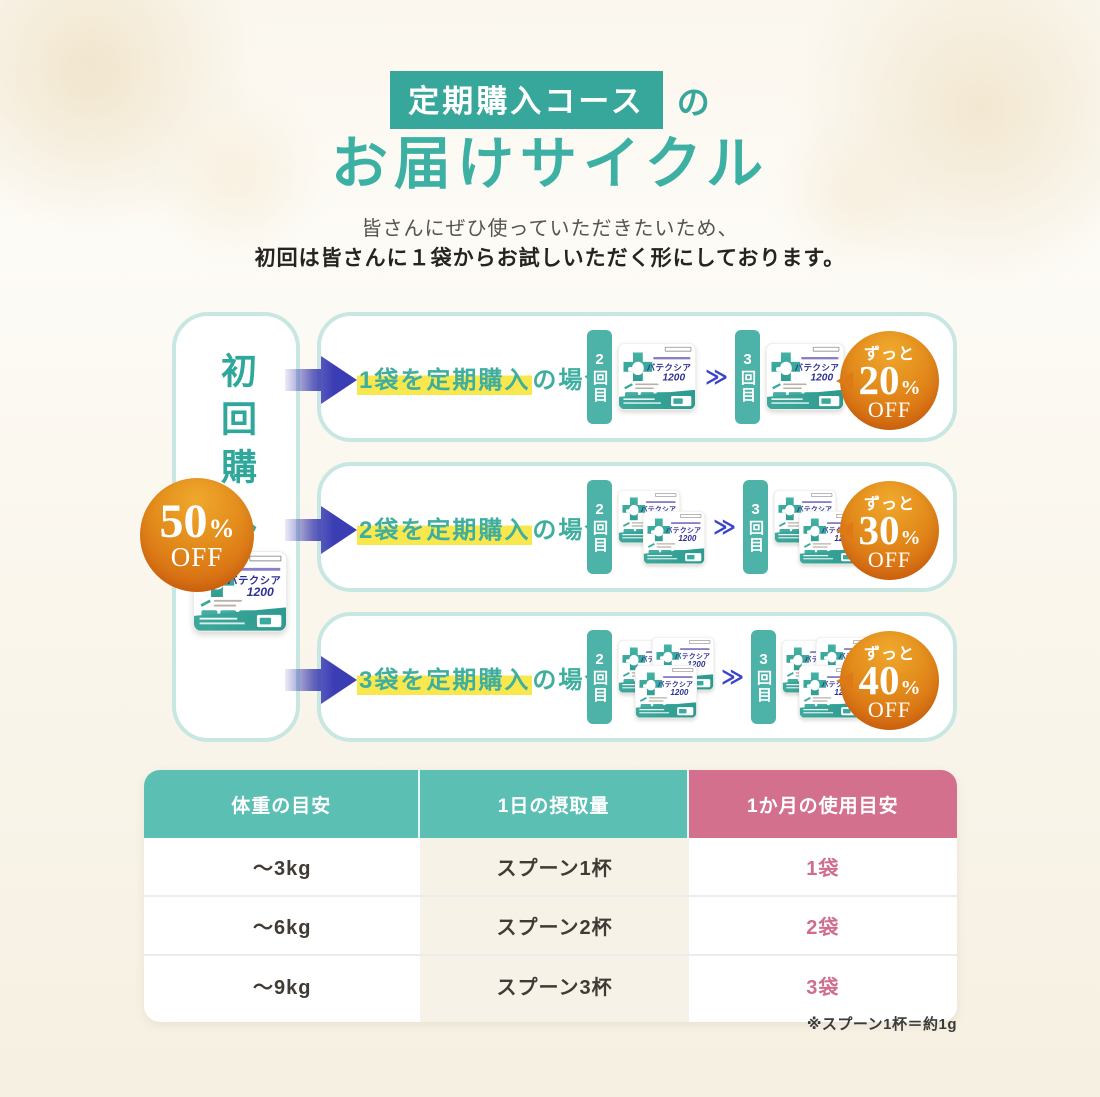 The width and height of the screenshot is (1100, 1097). I want to click on table-cell: スプーン3杯, so click(554, 989).